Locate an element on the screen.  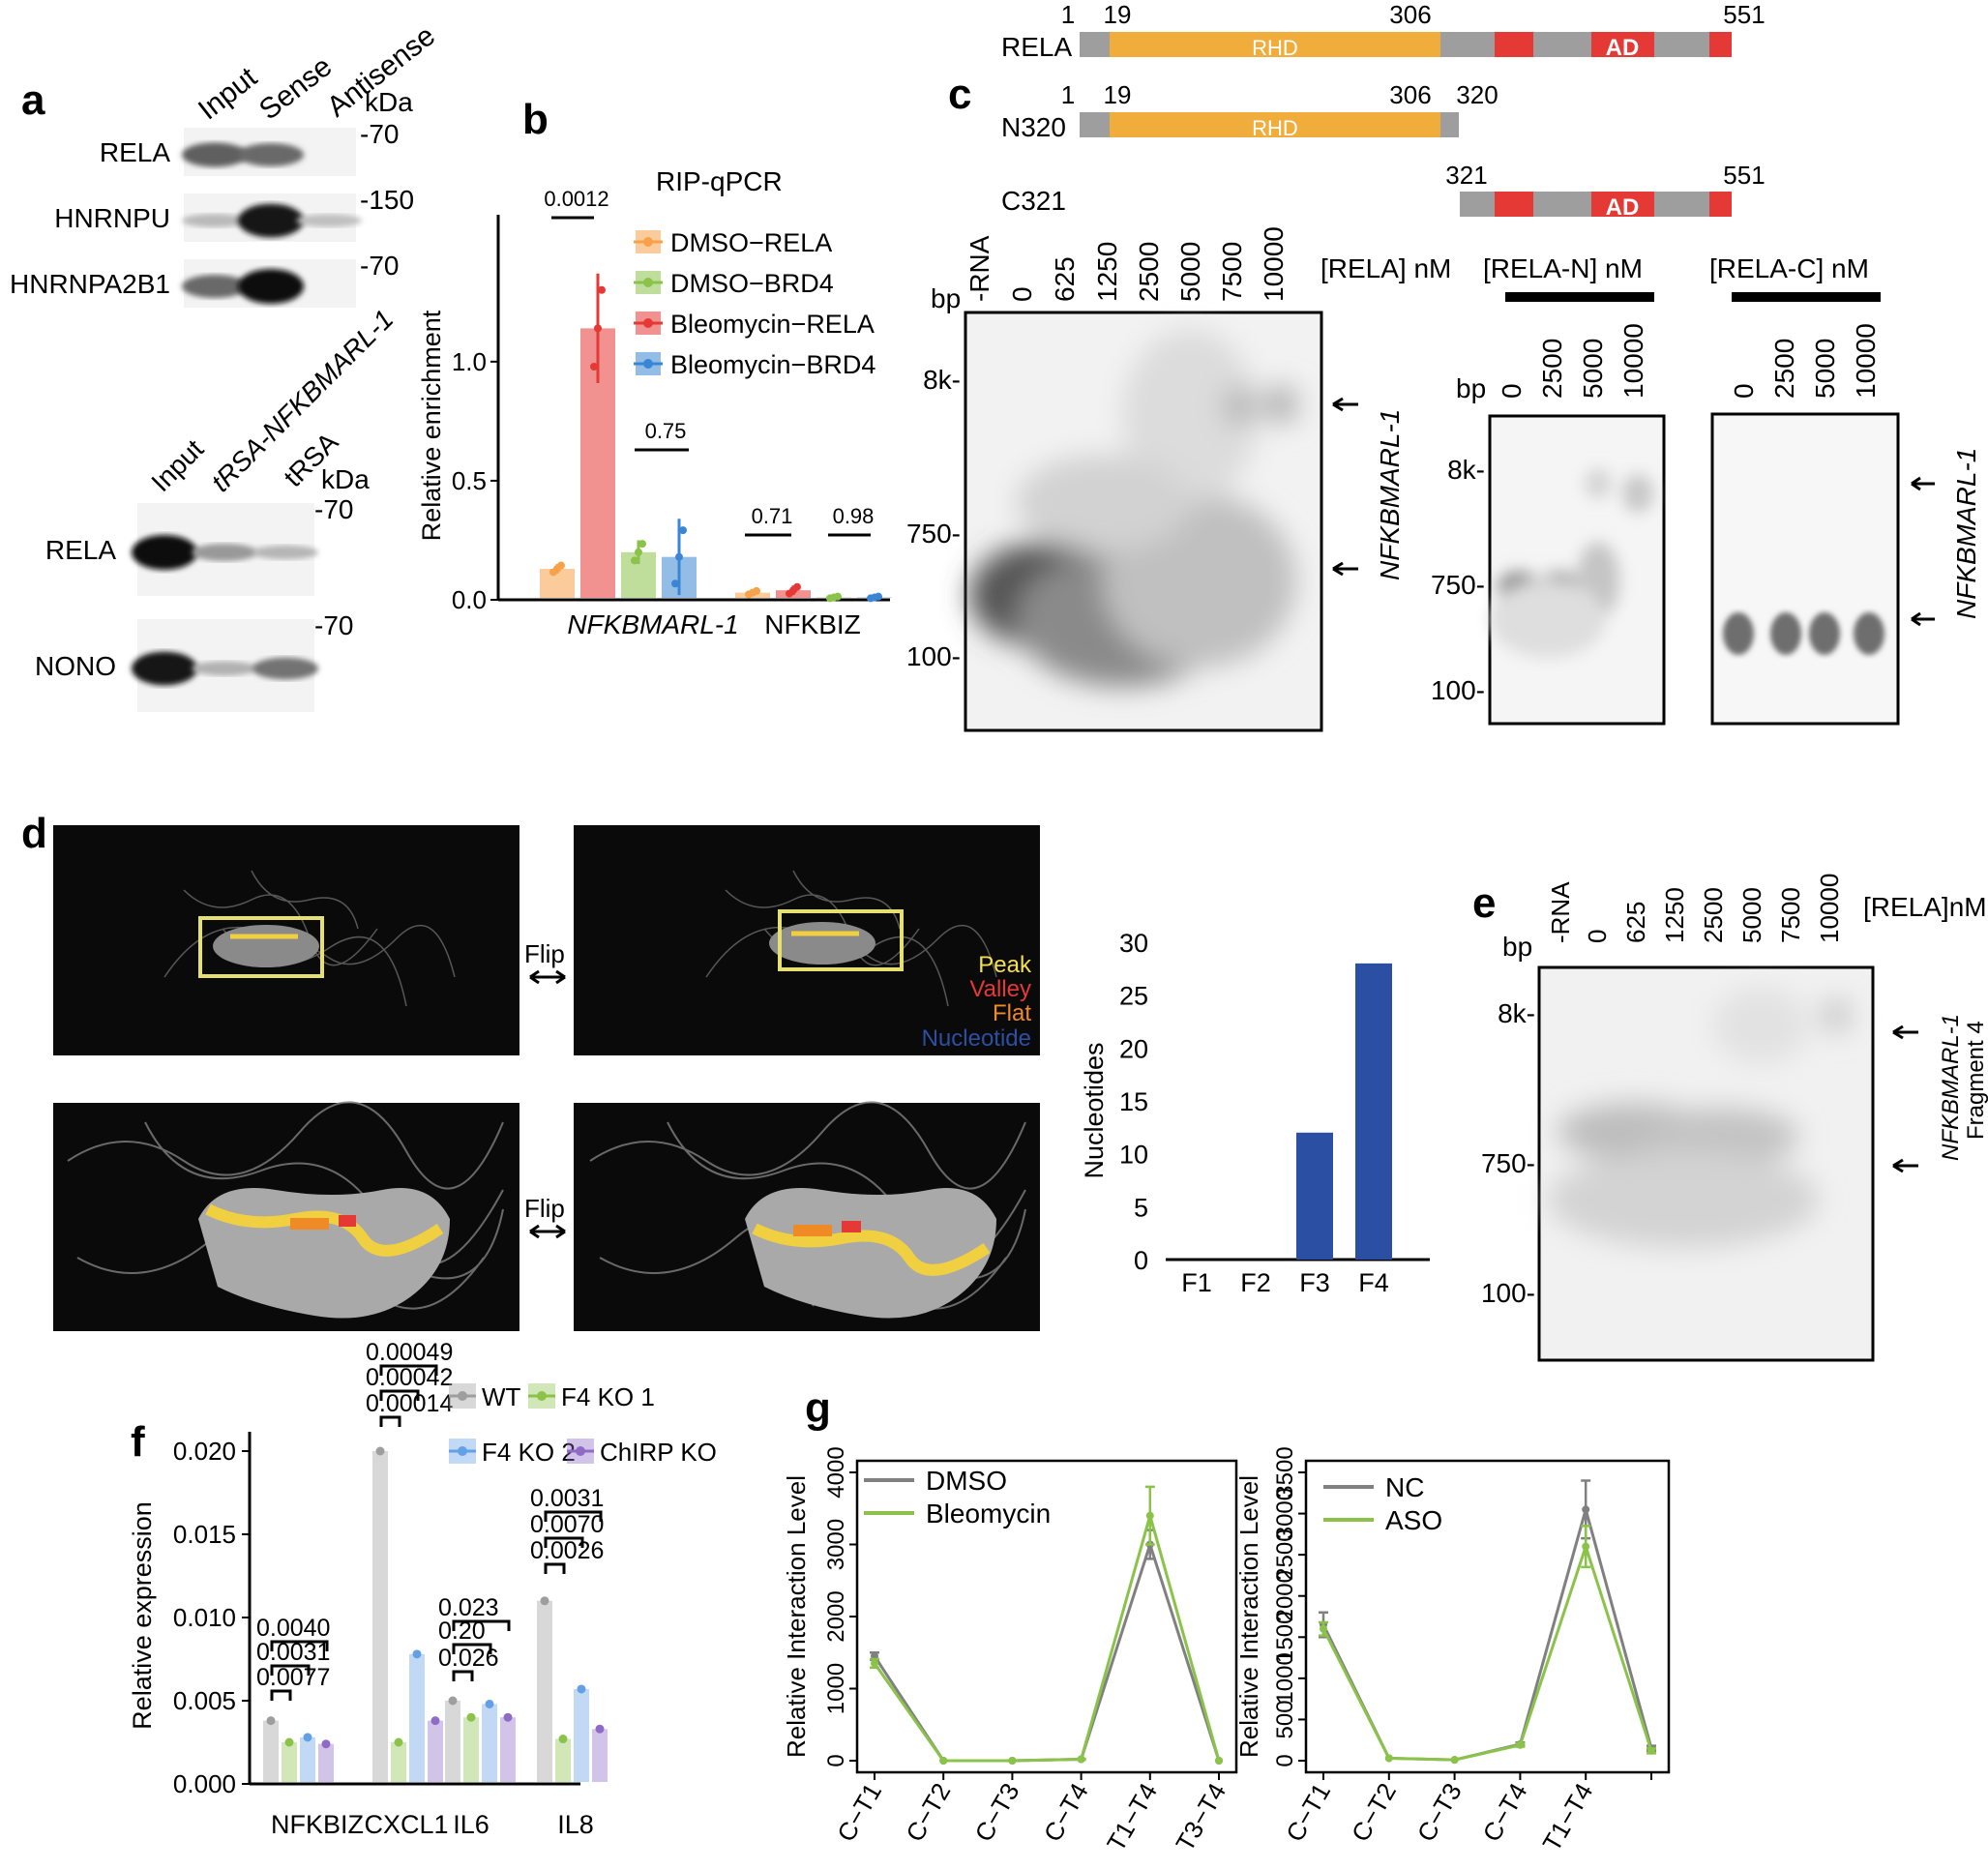
y-tick-label: 3000 is located at coordinates (836, 1544).